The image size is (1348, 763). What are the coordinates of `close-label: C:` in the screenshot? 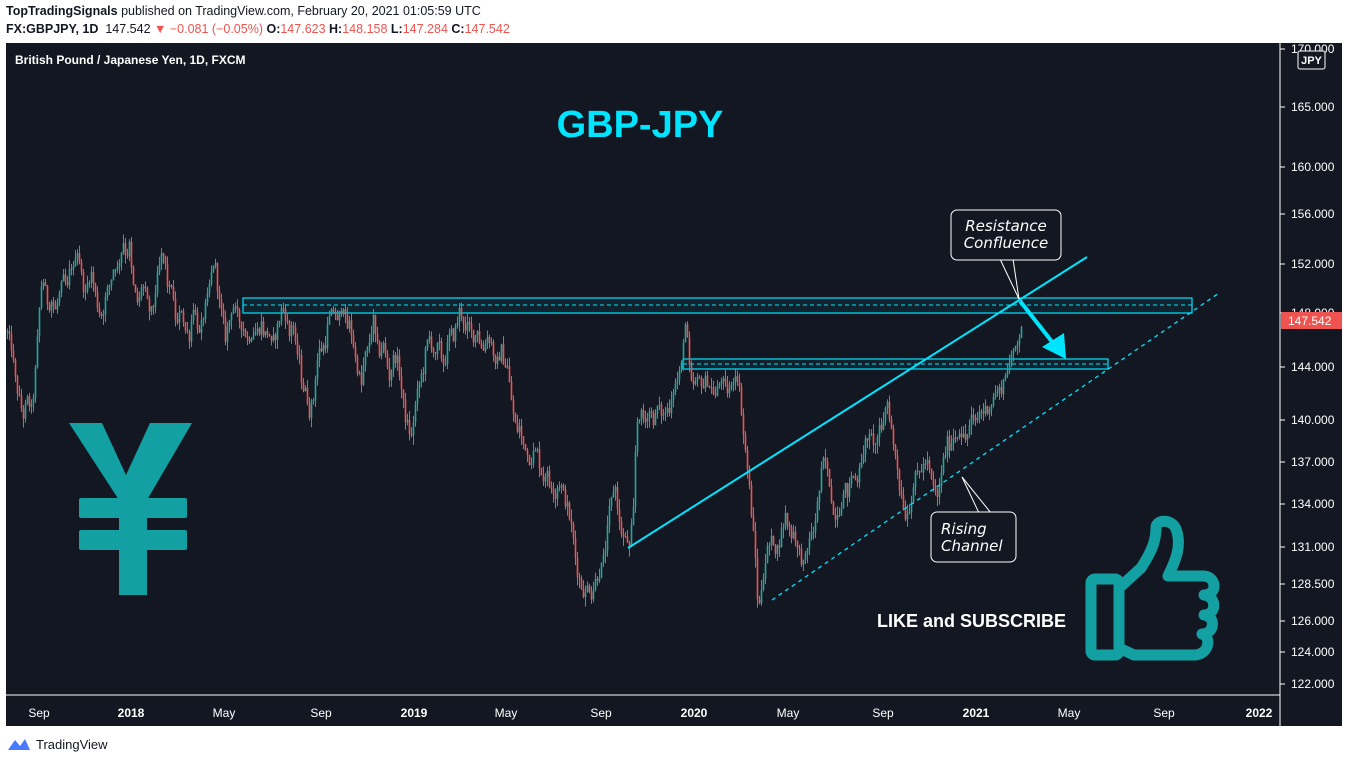 It's located at (458, 29).